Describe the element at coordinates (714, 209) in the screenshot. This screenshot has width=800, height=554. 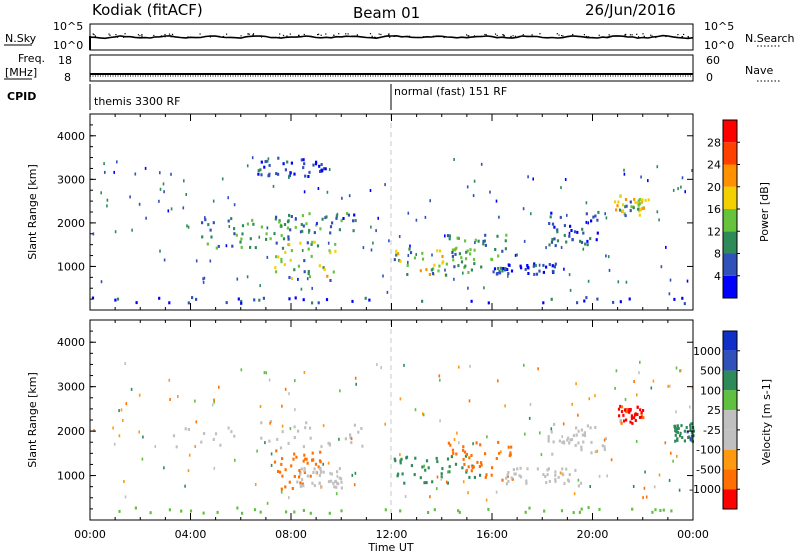
I see `power-colorbar-tick-label: 16` at that location.